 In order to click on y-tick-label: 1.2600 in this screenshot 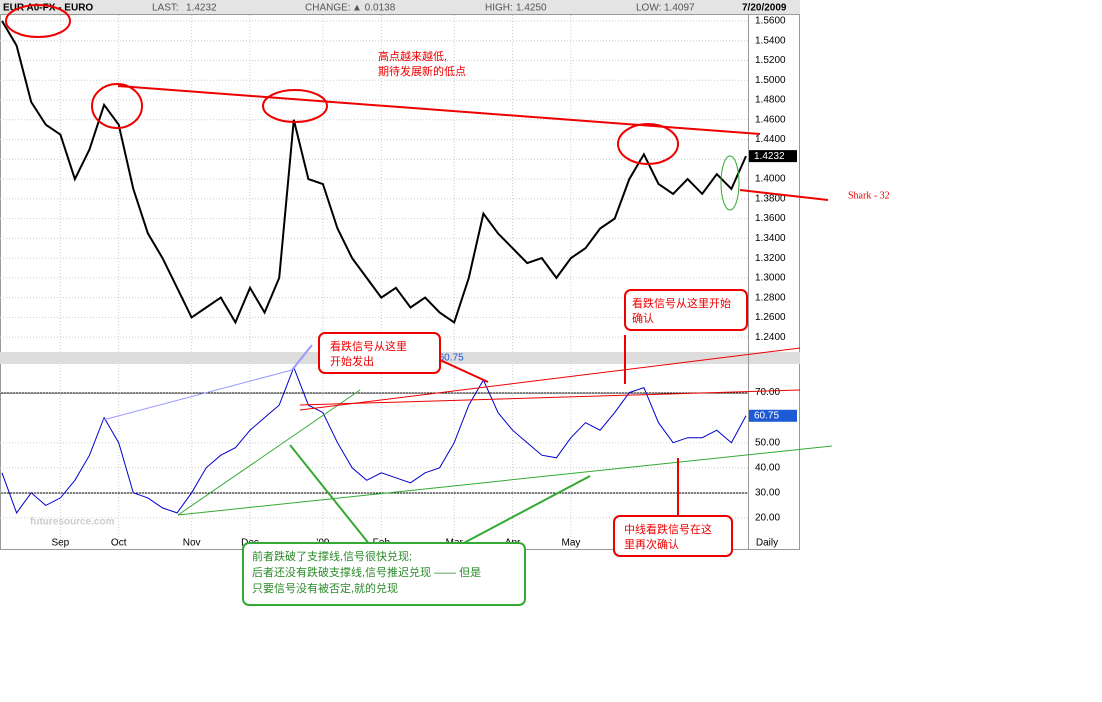, I will do `click(770, 317)`.